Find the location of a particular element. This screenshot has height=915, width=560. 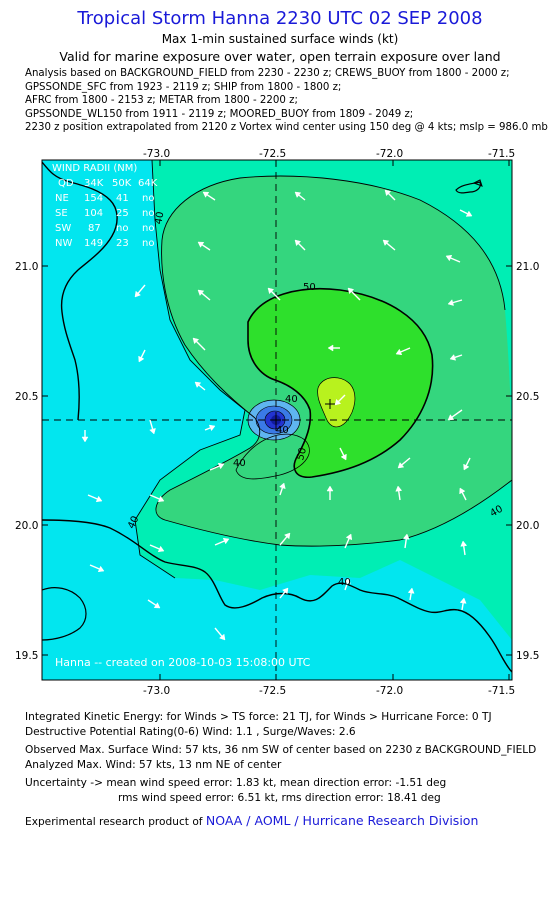

lon-tick-label-top: -71.5 is located at coordinates (501, 154).